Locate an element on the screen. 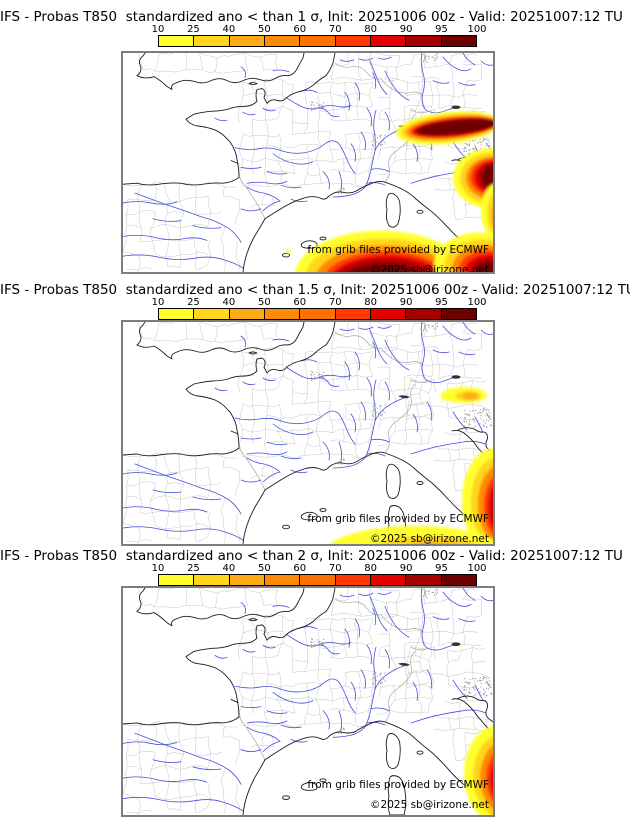  probability-overlay-south is located at coordinates (411, 535).